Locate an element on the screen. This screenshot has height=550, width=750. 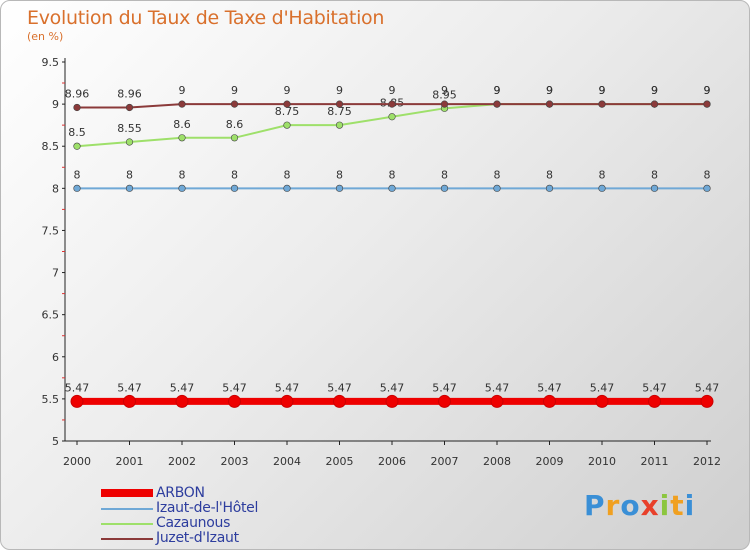
proxiti-logo: Proxiti is located at coordinates (639, 505).